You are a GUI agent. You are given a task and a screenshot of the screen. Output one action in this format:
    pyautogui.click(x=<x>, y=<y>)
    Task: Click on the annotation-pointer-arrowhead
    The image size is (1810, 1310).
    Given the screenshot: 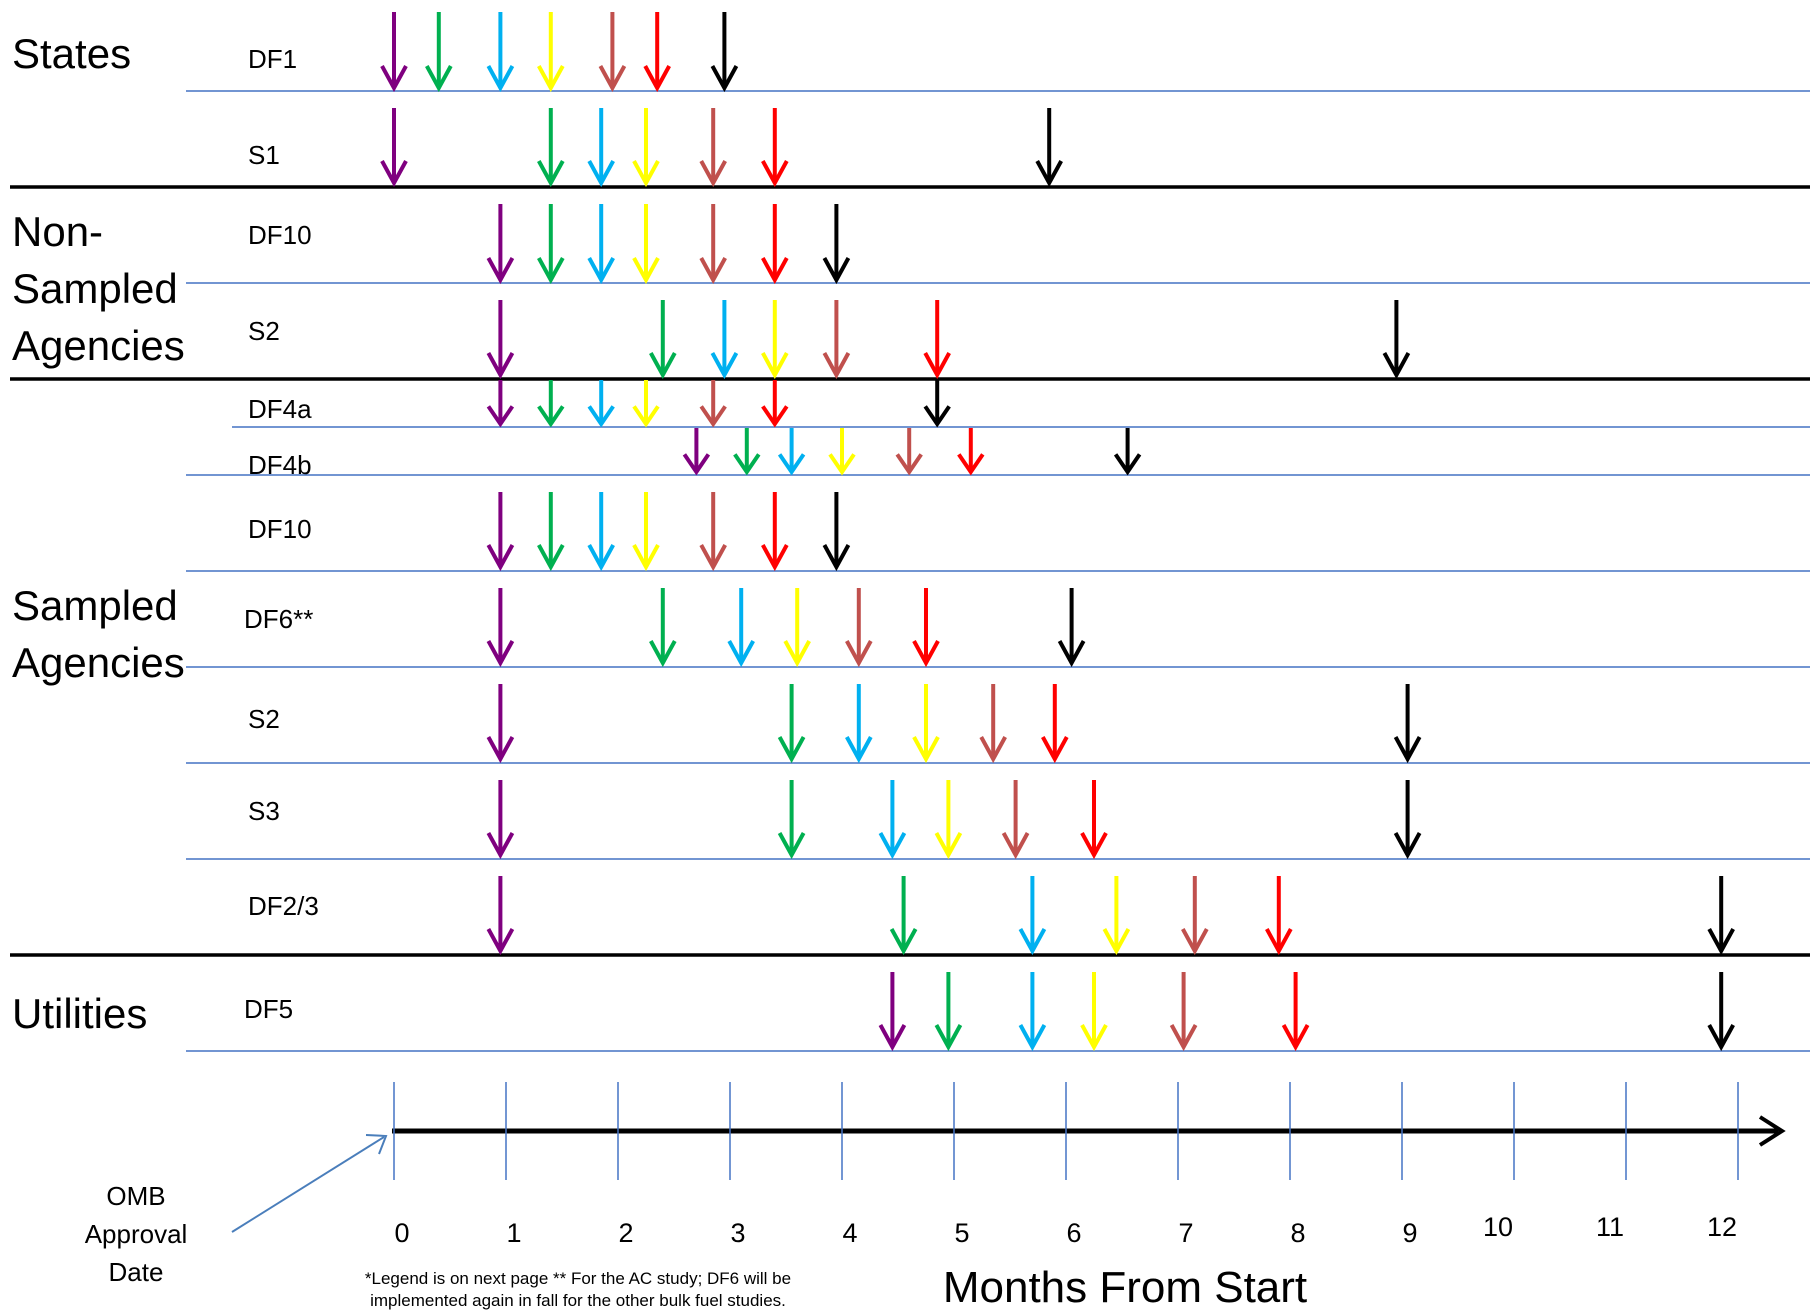 What is the action you would take?
    pyautogui.click(x=376, y=1144)
    